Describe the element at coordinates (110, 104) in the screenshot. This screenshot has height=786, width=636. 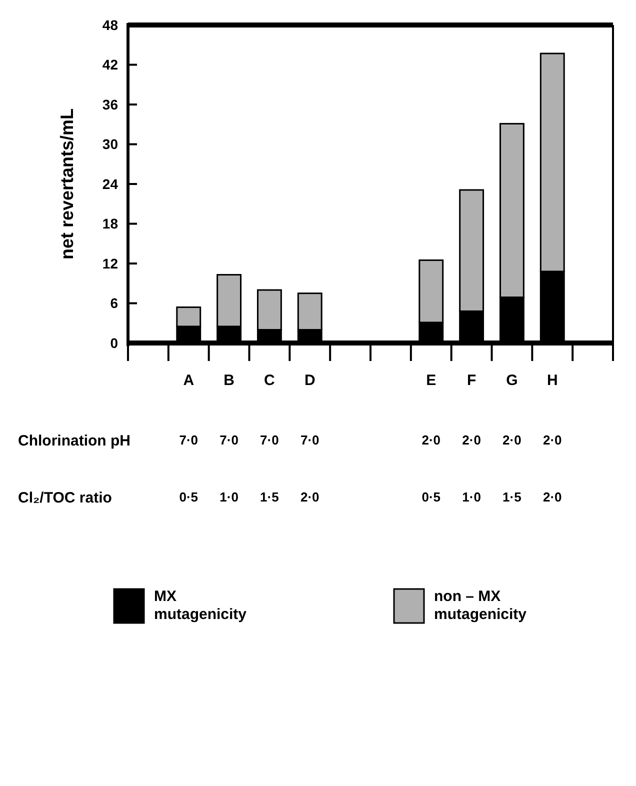
I see `y-tick-label: 36` at that location.